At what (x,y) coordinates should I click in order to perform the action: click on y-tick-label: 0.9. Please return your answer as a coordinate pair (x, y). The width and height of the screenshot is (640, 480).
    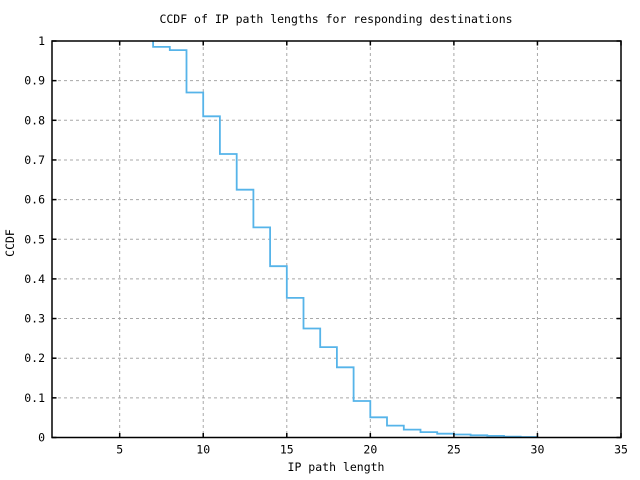
    Looking at the image, I should click on (34, 81).